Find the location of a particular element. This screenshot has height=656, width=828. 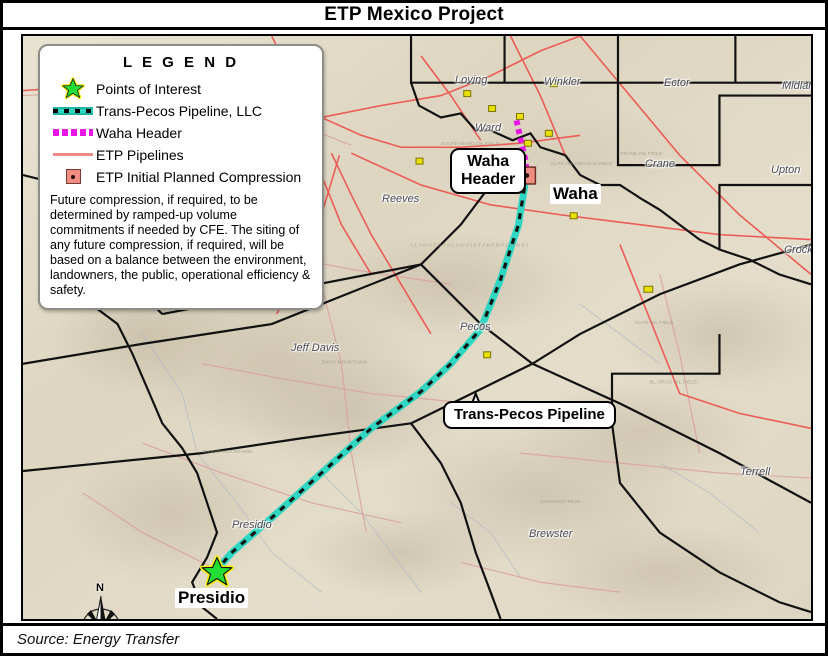

presidio-star-marker is located at coordinates (217, 571).